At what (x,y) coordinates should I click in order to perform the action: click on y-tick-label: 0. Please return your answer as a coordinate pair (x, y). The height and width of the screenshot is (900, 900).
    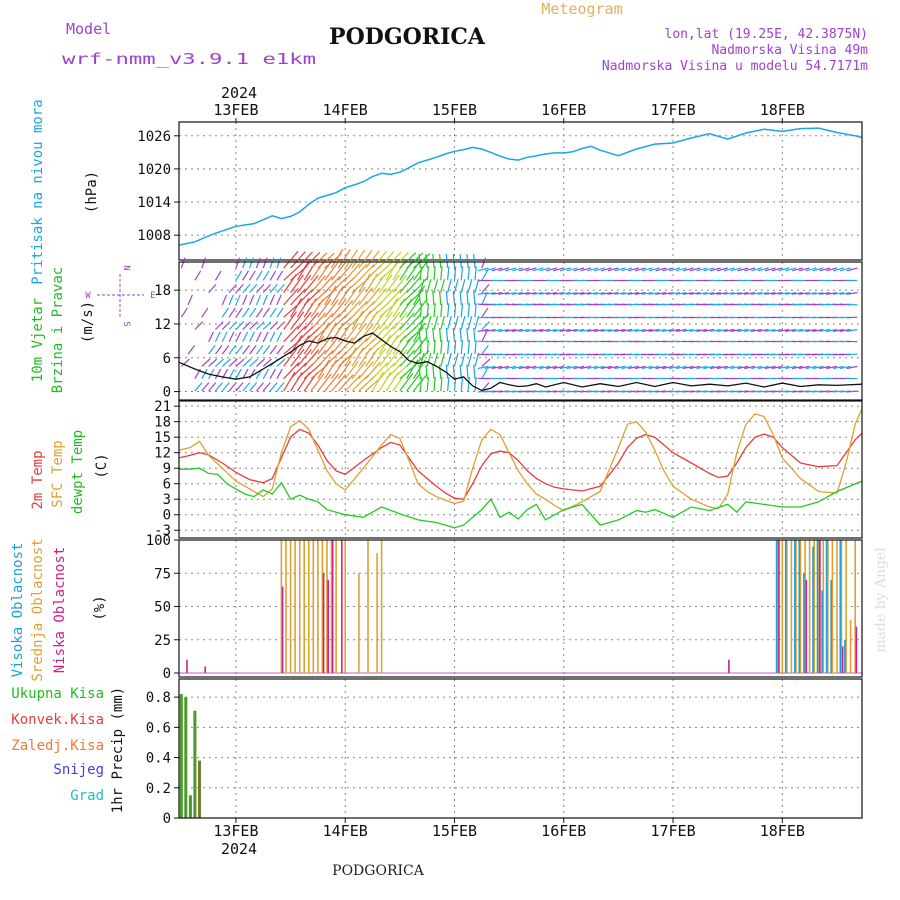
    Looking at the image, I should click on (167, 393).